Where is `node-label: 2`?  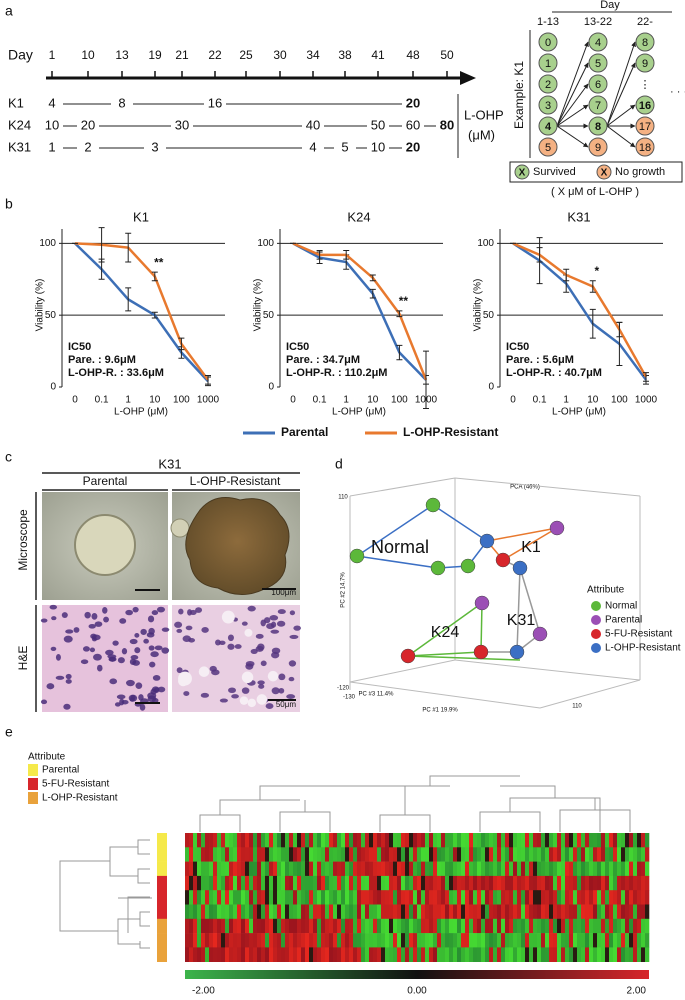
node-label: 2 is located at coordinates (548, 85).